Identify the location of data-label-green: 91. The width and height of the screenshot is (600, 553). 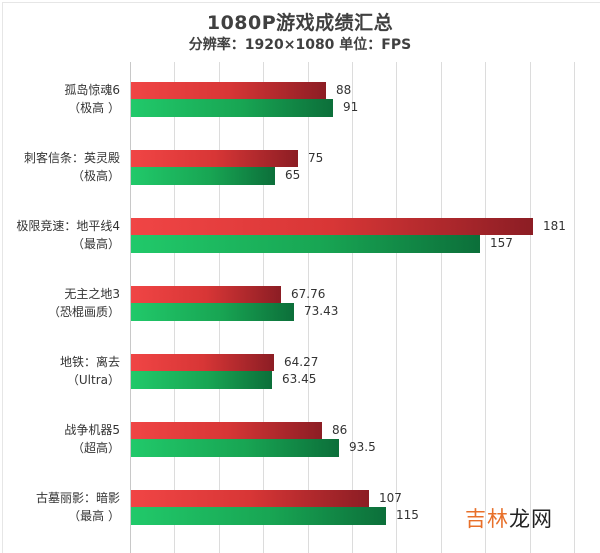
(351, 107).